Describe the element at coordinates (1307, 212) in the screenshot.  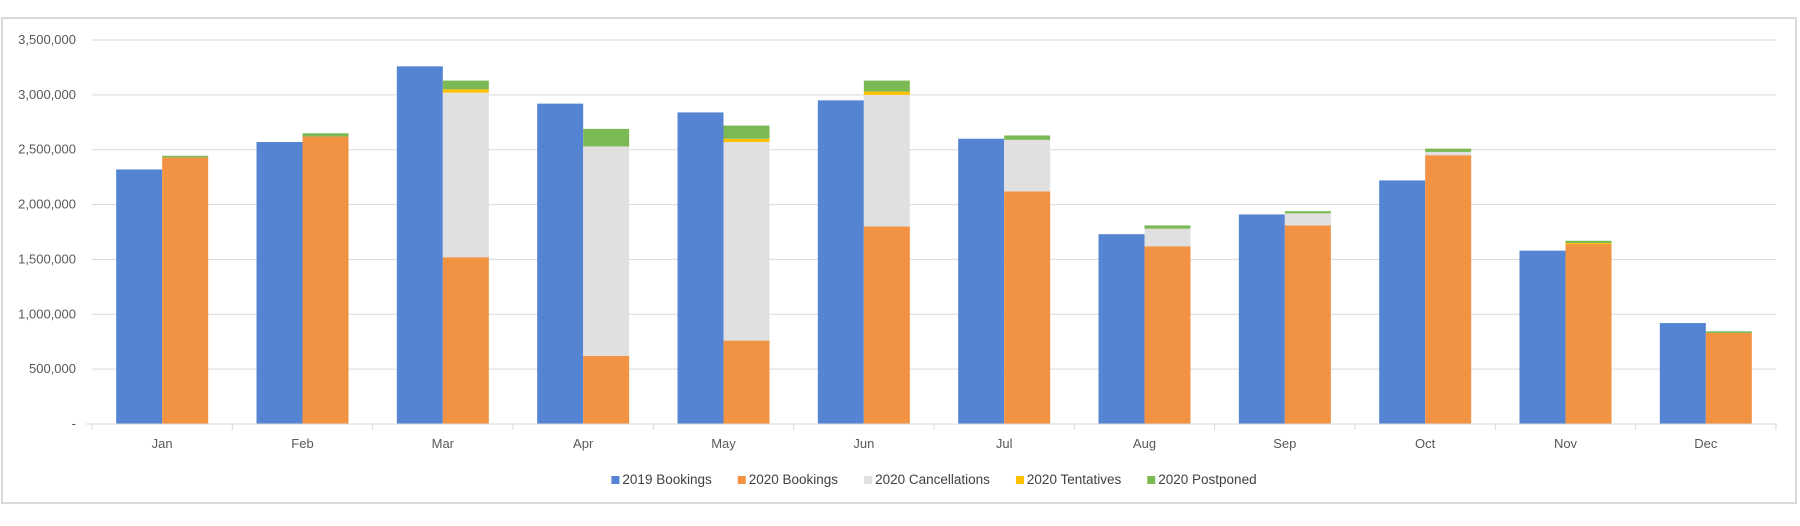
I see `bar-2020-postponed-sep` at that location.